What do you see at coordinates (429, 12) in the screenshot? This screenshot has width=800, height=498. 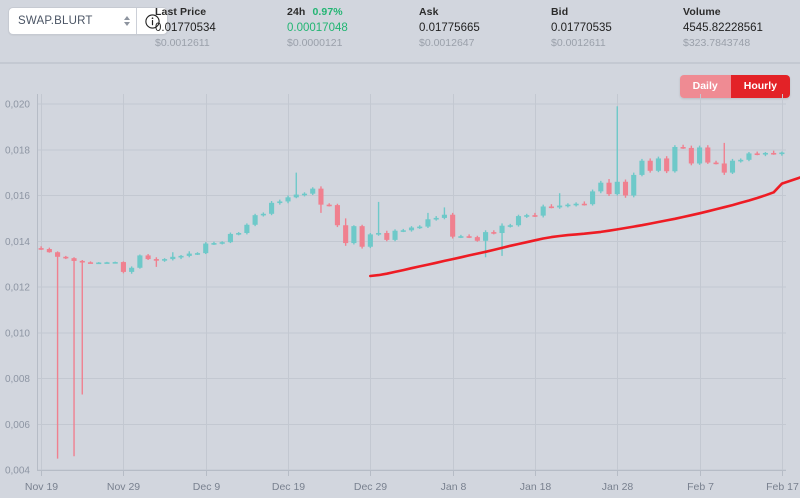 I see `stat-label-text: Ask` at bounding box center [429, 12].